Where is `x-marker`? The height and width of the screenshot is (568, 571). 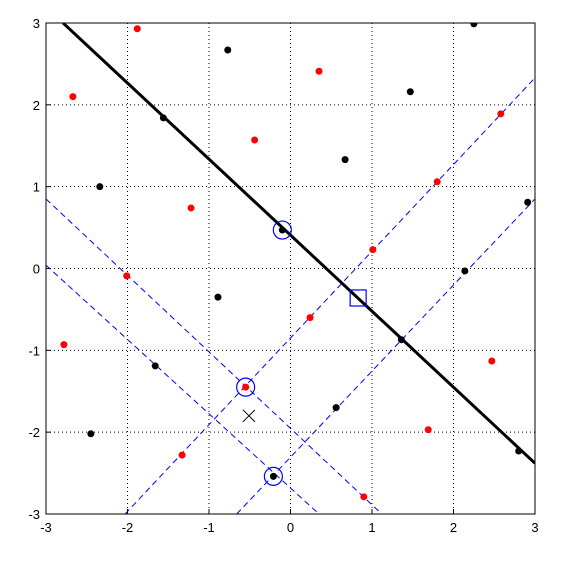 x-marker is located at coordinates (249, 416).